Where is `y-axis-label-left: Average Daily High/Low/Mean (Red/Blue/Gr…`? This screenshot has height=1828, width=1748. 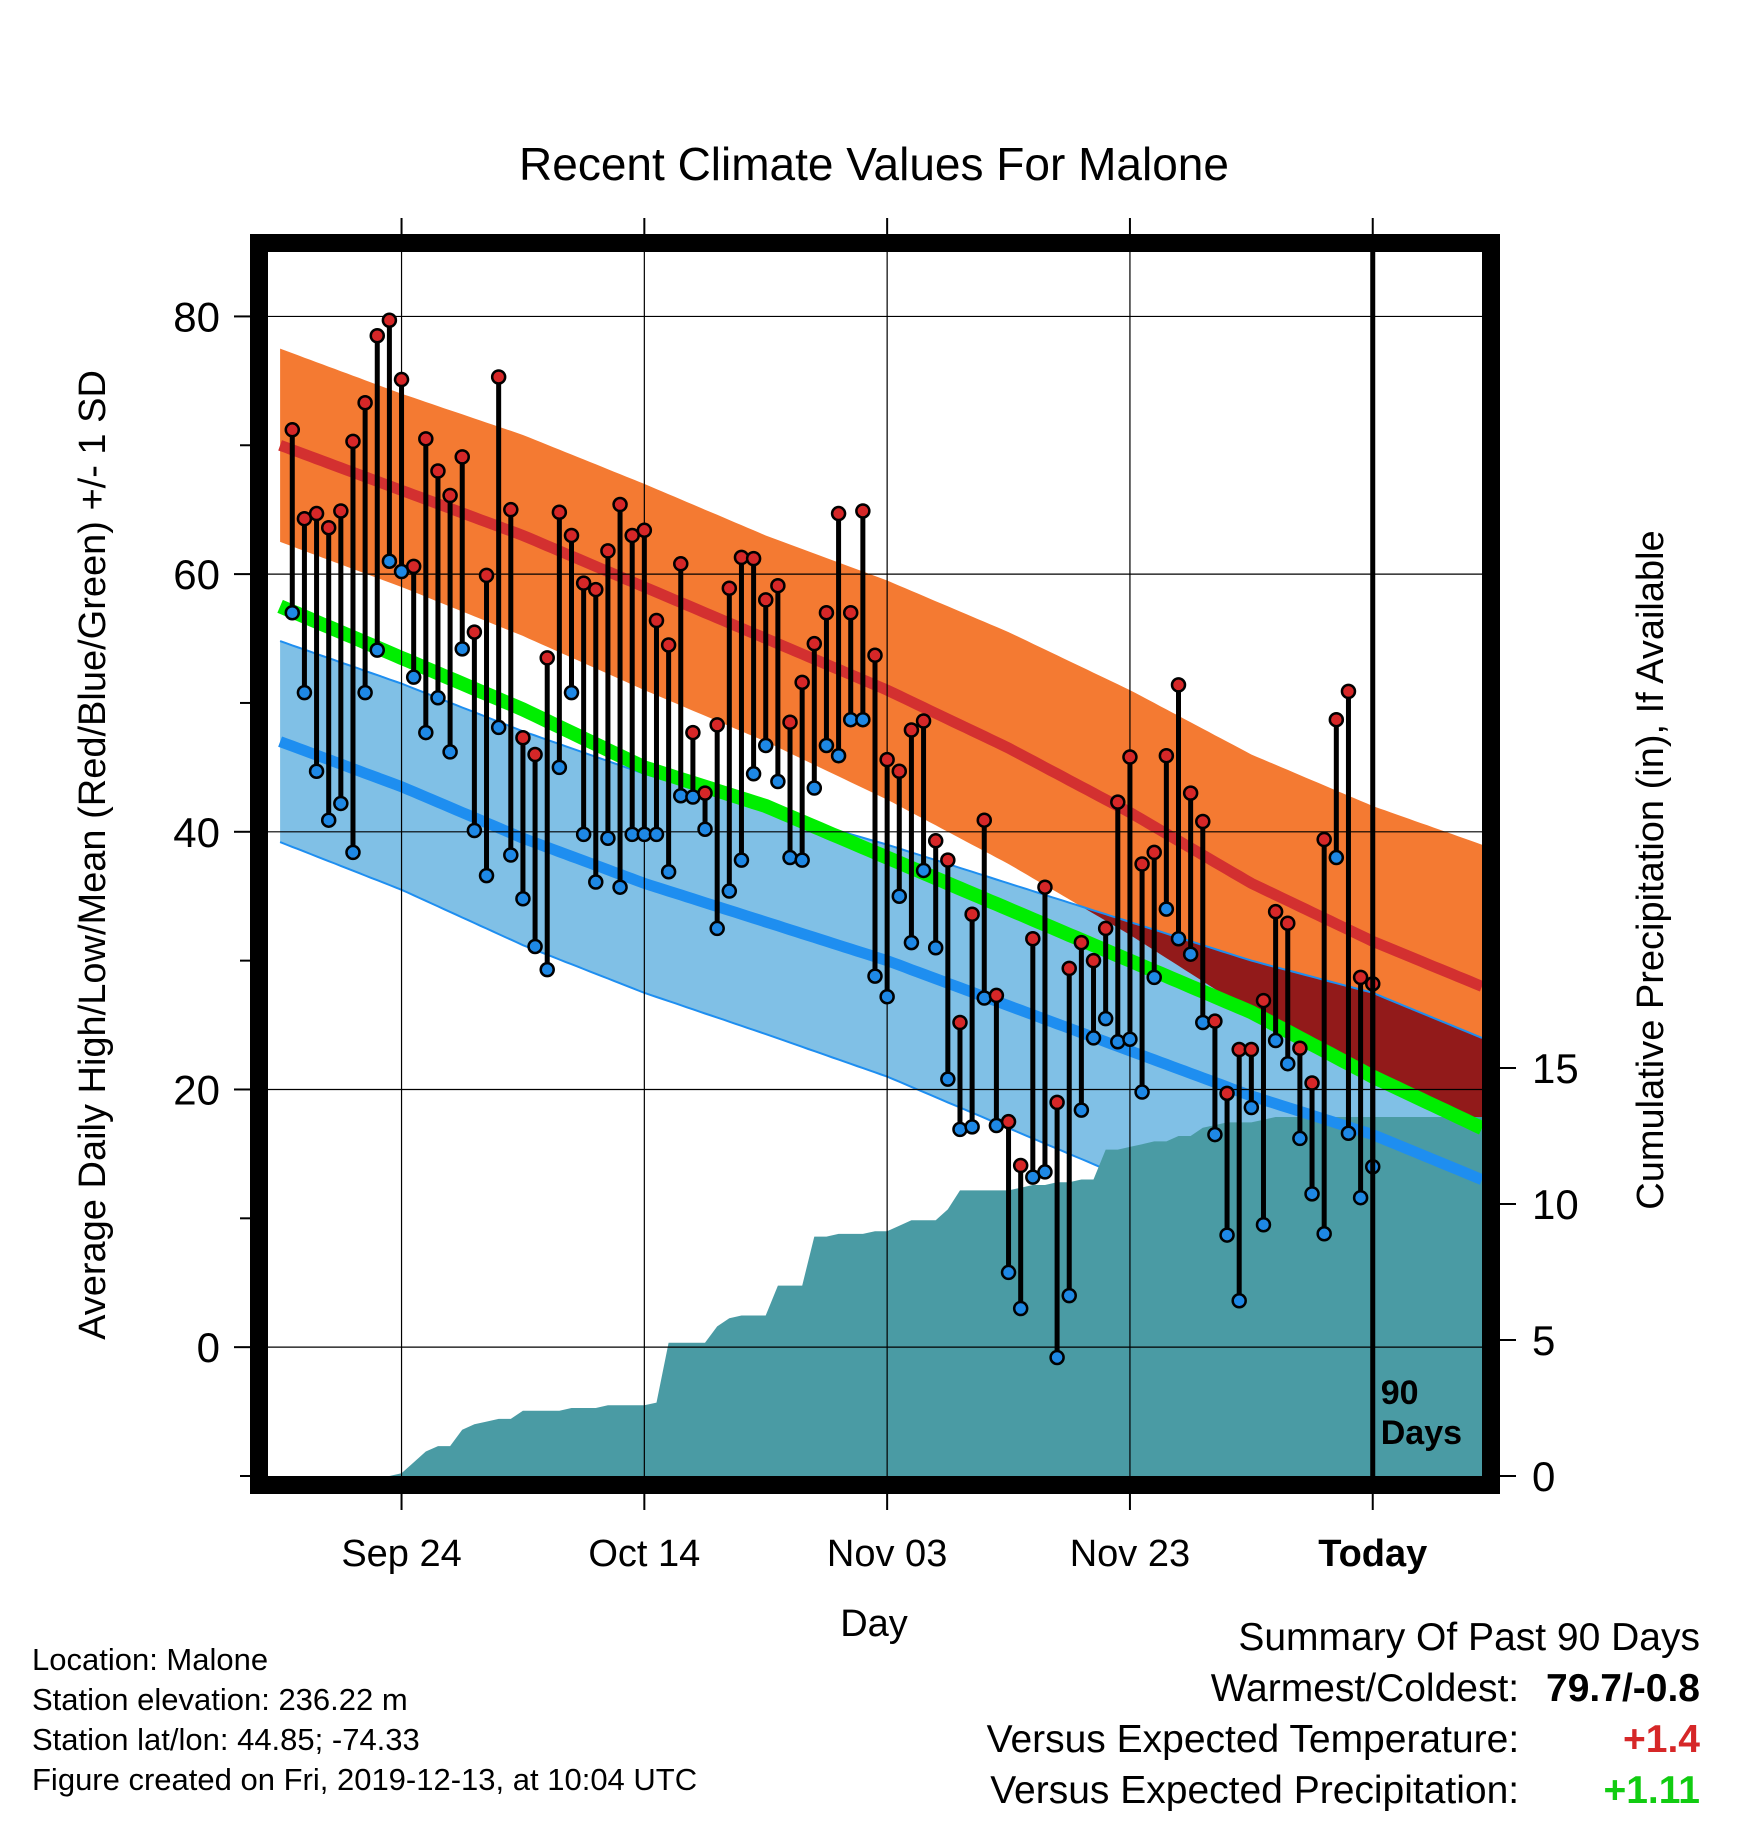
y-axis-label-left: Average Daily High/Low/Mean (Red/Blue/Gr… is located at coordinates (93, 855).